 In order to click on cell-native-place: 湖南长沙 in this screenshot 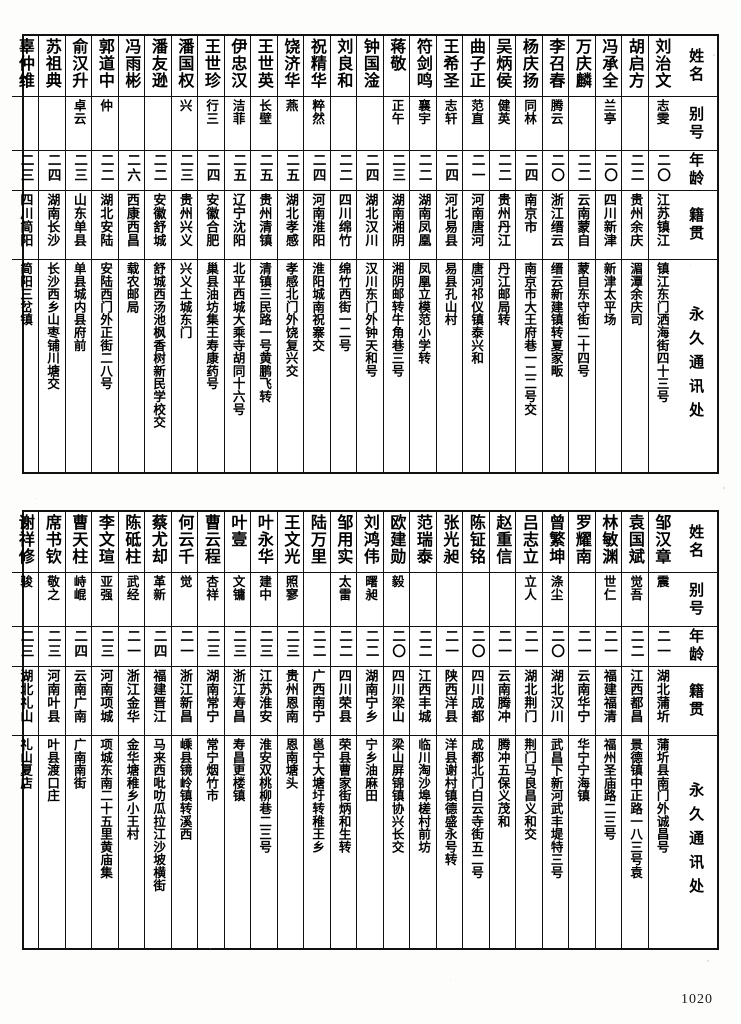, I will do `click(52, 225)`.